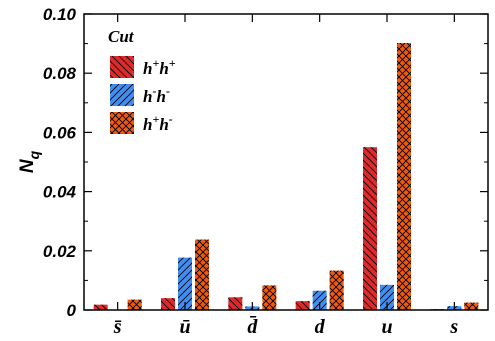 The width and height of the screenshot is (495, 341). What do you see at coordinates (141, 123) in the screenshot?
I see `legend-entry: h+h-` at bounding box center [141, 123].